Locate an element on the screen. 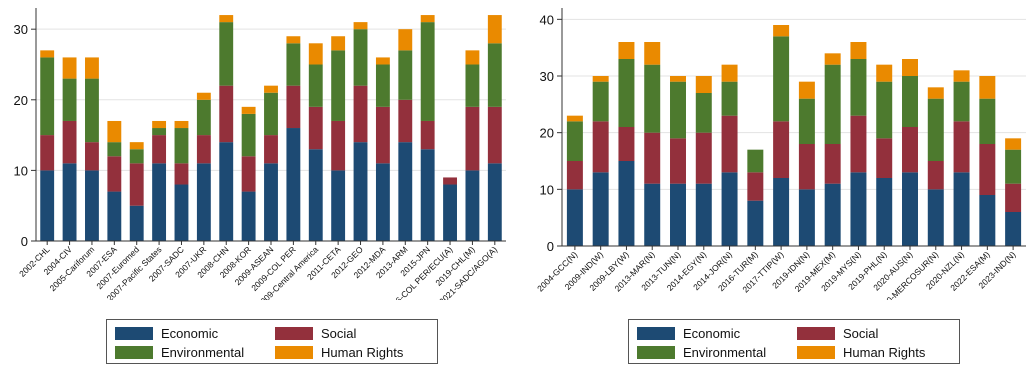  bar-environmental-2007-pacific-states is located at coordinates (159, 132).